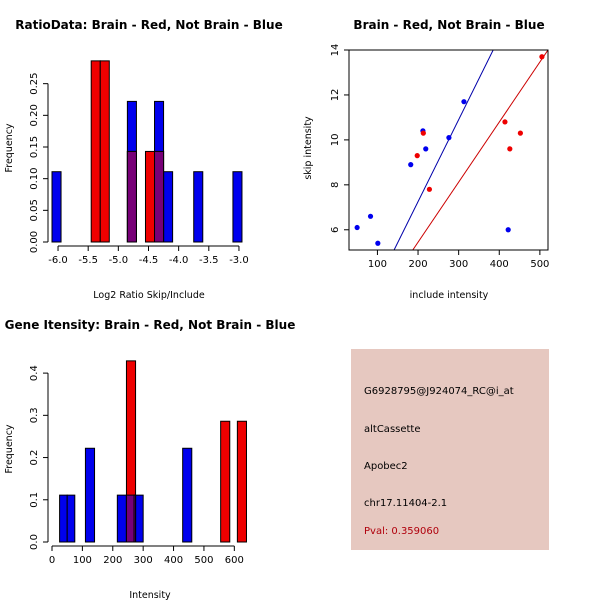 This screenshot has height=600, width=600. I want to click on scatter-x-tick-label-2: 300, so click(458, 264).